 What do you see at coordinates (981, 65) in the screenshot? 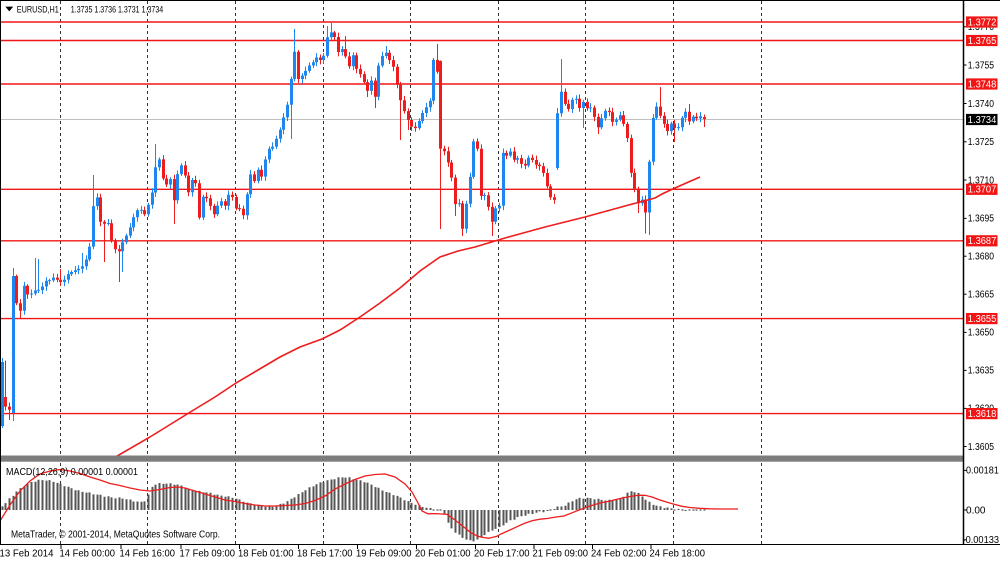
I see `svg-text: 1.3755` at bounding box center [981, 65].